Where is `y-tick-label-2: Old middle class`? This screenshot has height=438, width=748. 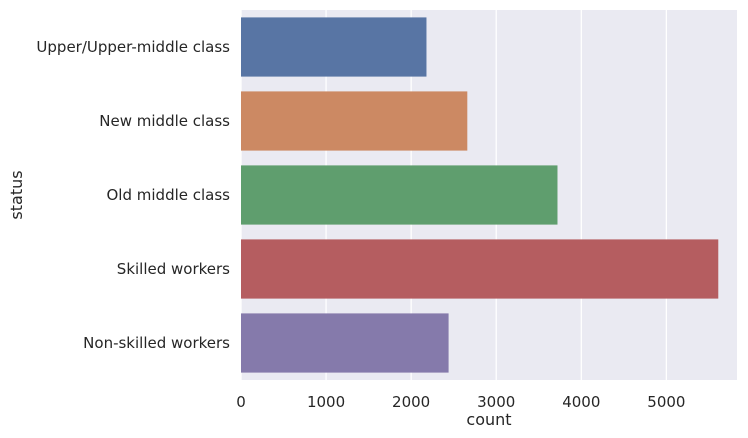
y-tick-label-2: Old middle class is located at coordinates (169, 195).